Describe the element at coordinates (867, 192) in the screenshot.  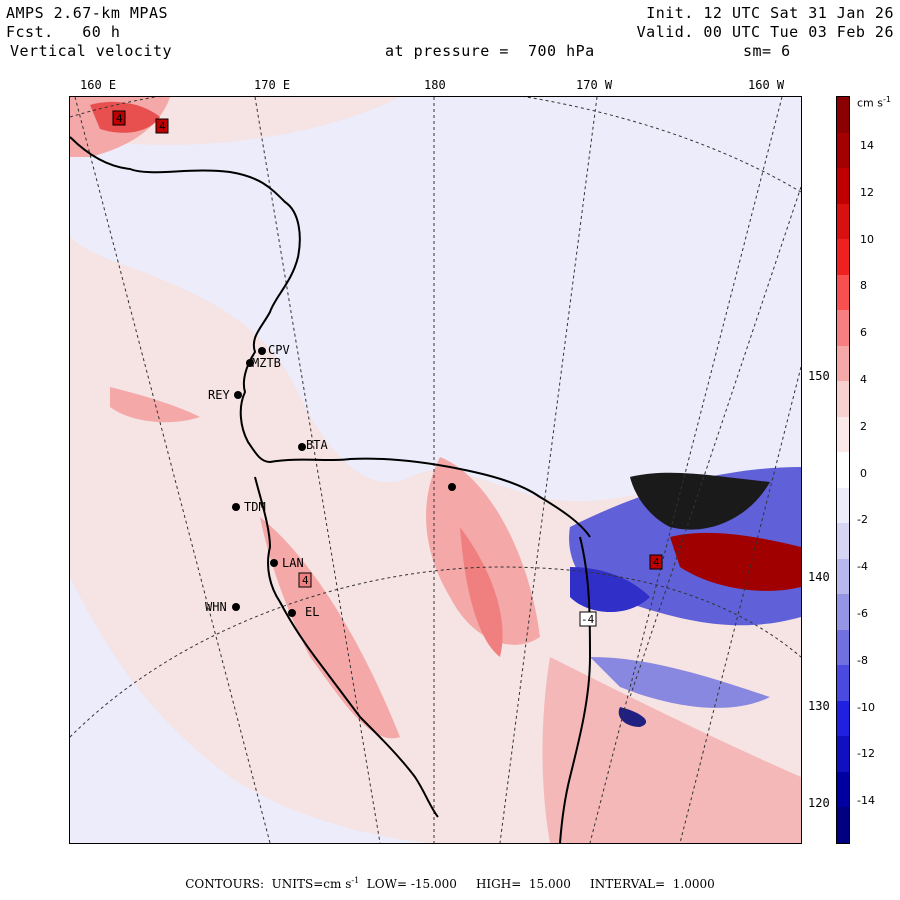
I see `colorbar-tick-label: 12` at that location.